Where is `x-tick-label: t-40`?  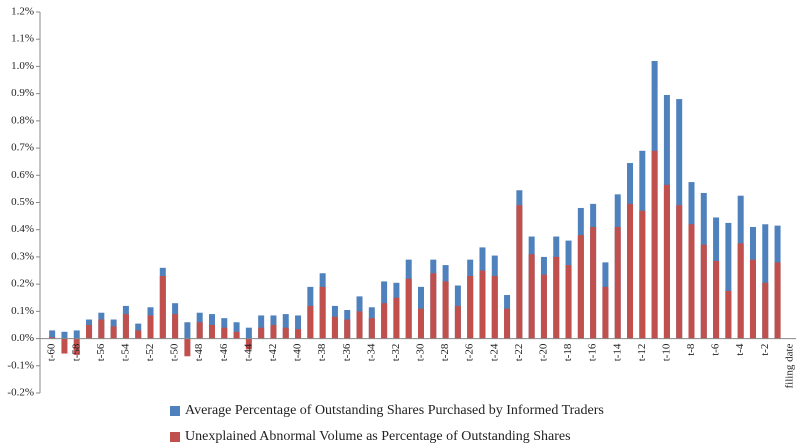 x-tick-label: t-40 is located at coordinates (298, 352).